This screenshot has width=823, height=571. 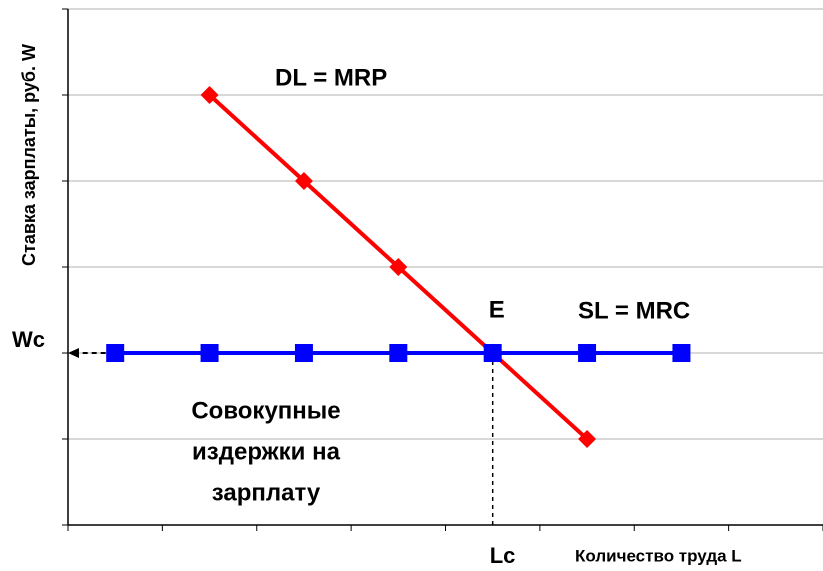 What do you see at coordinates (331, 77) in the screenshot?
I see `series-label: DL = MRP` at bounding box center [331, 77].